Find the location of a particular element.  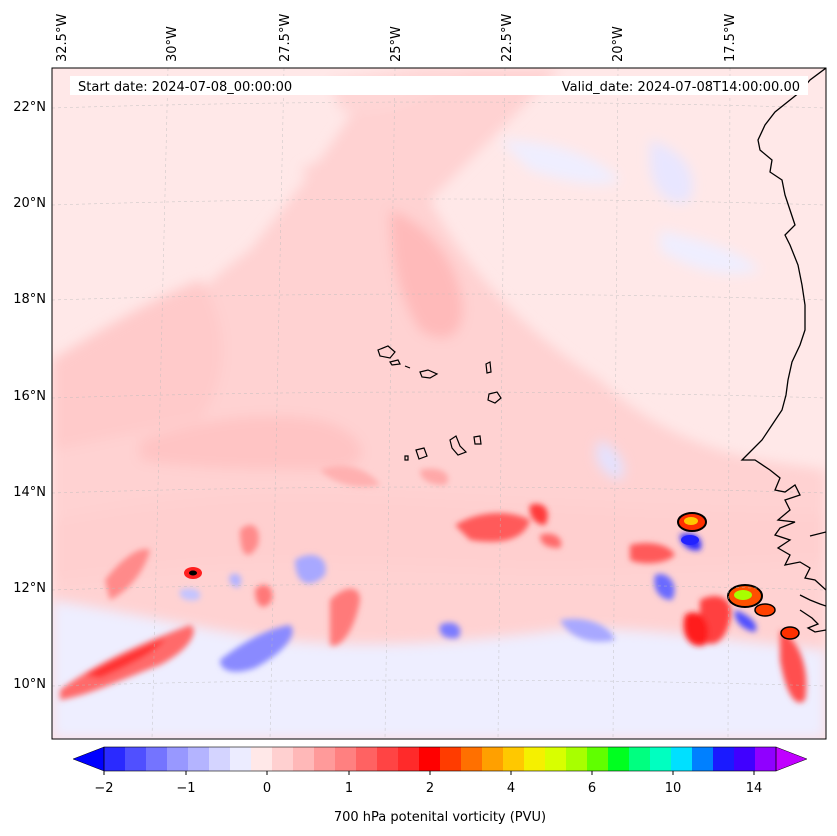

colorbar-tick-label: 6 is located at coordinates (592, 788).